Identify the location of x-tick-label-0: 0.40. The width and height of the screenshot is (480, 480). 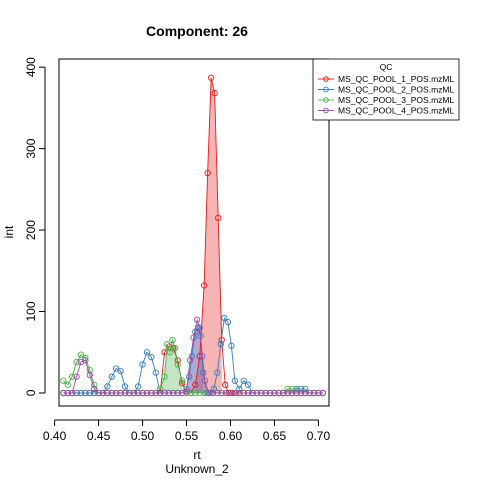
(55, 436).